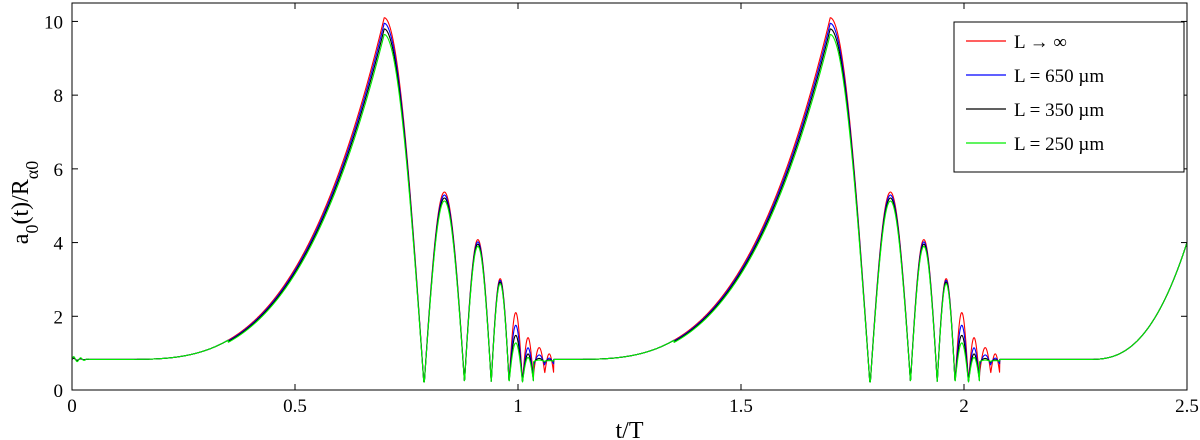 The height and width of the screenshot is (440, 1200). Describe the element at coordinates (59, 244) in the screenshot. I see `y-tick-label: 4` at that location.